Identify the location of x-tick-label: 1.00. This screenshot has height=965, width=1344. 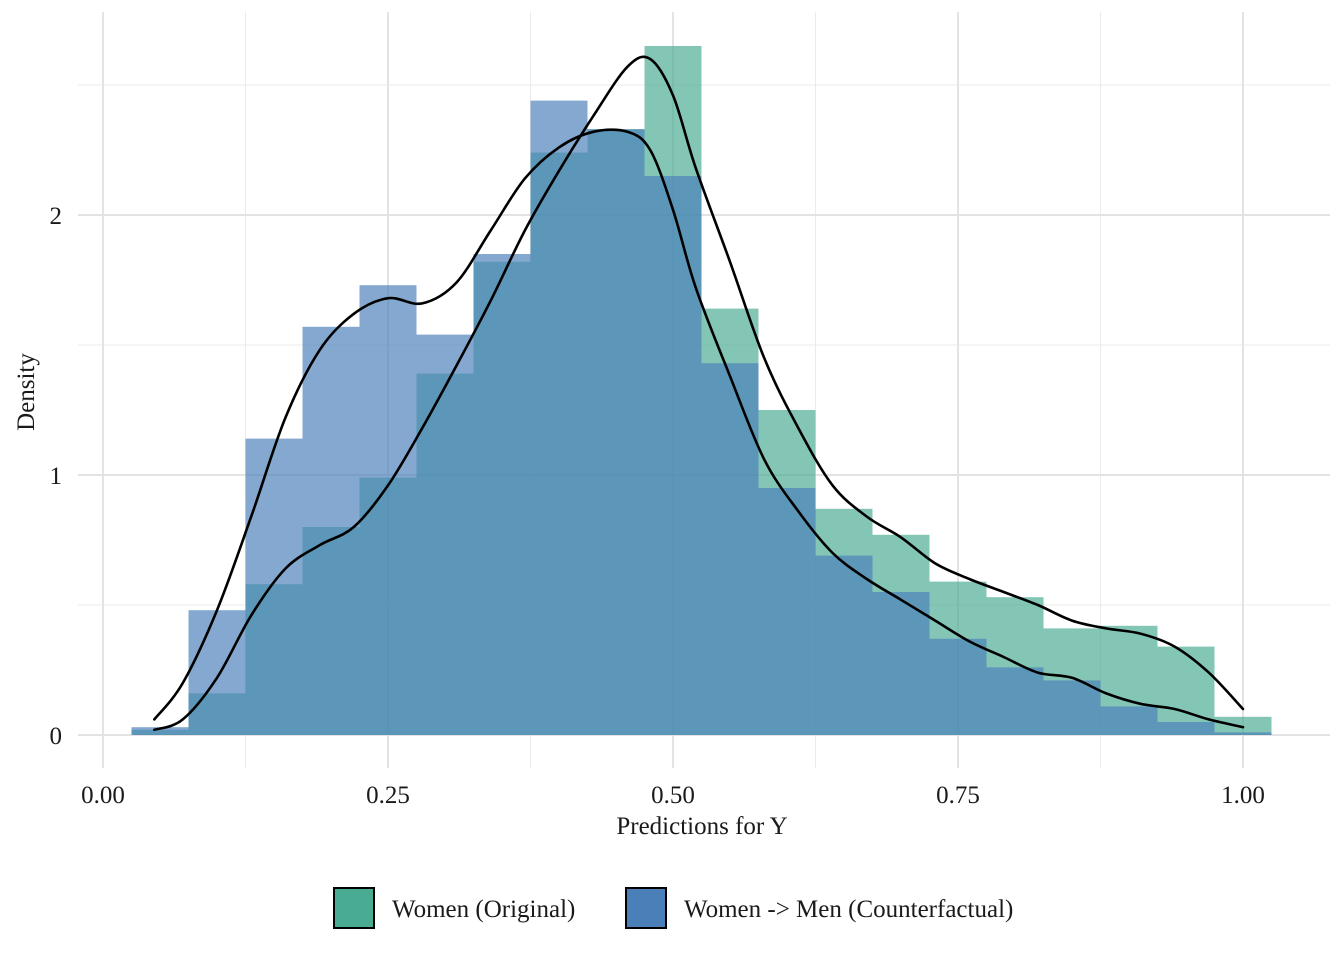
(1243, 795).